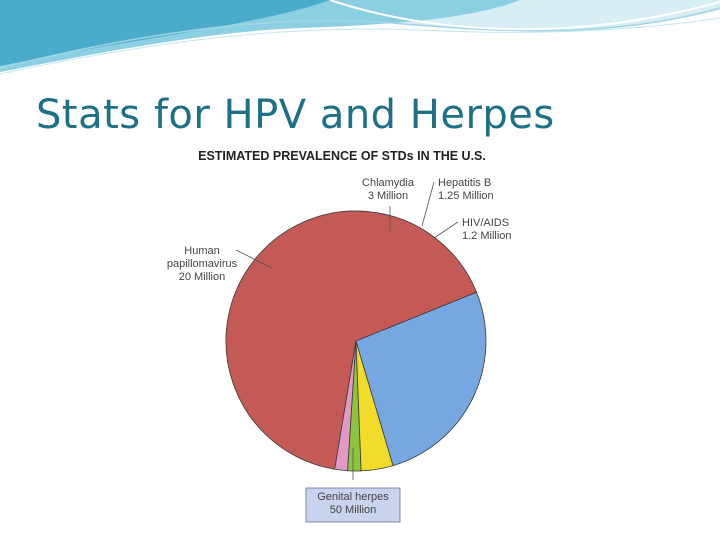 The image size is (720, 540). Describe the element at coordinates (201, 251) in the screenshot. I see `slice-label-hpv-name: Human` at that location.